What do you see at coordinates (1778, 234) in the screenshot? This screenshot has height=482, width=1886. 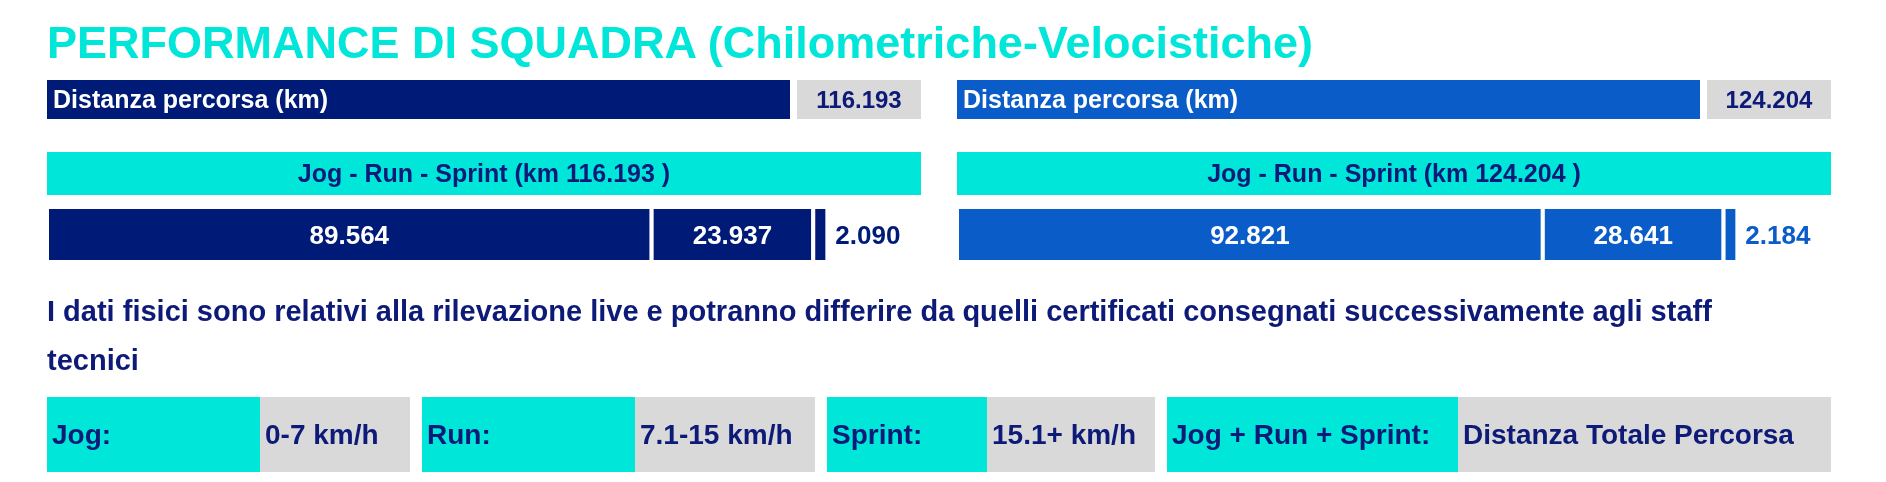 I see `data-label: 2.184` at bounding box center [1778, 234].